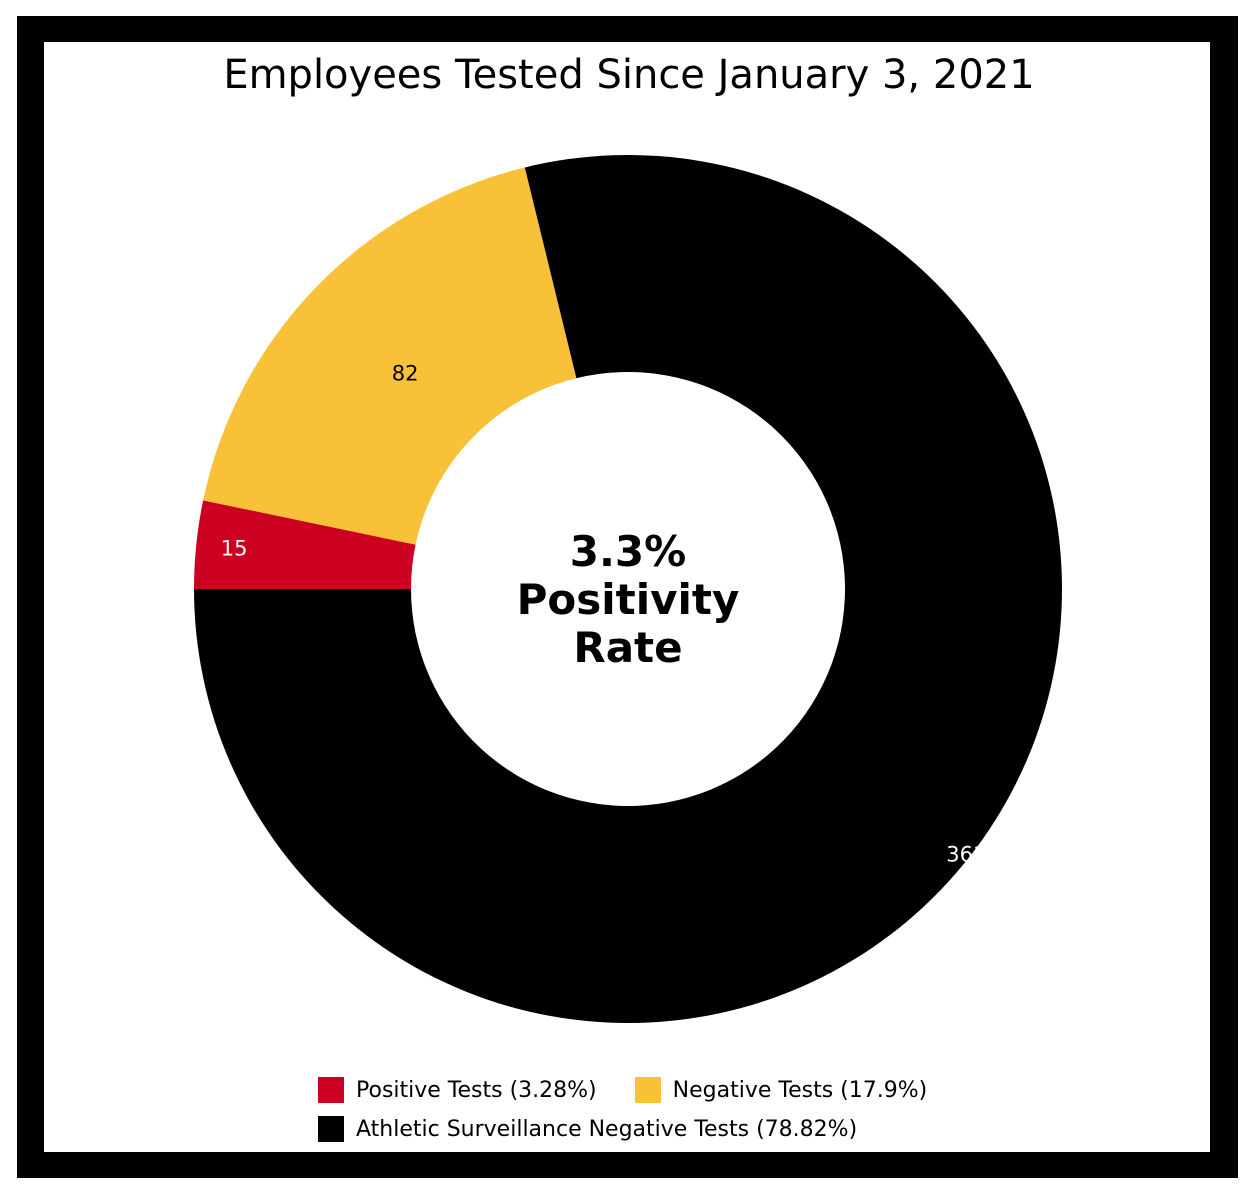 The image size is (1251, 1192). What do you see at coordinates (966, 854) in the screenshot?
I see `data-label-athletic: 361` at bounding box center [966, 854].